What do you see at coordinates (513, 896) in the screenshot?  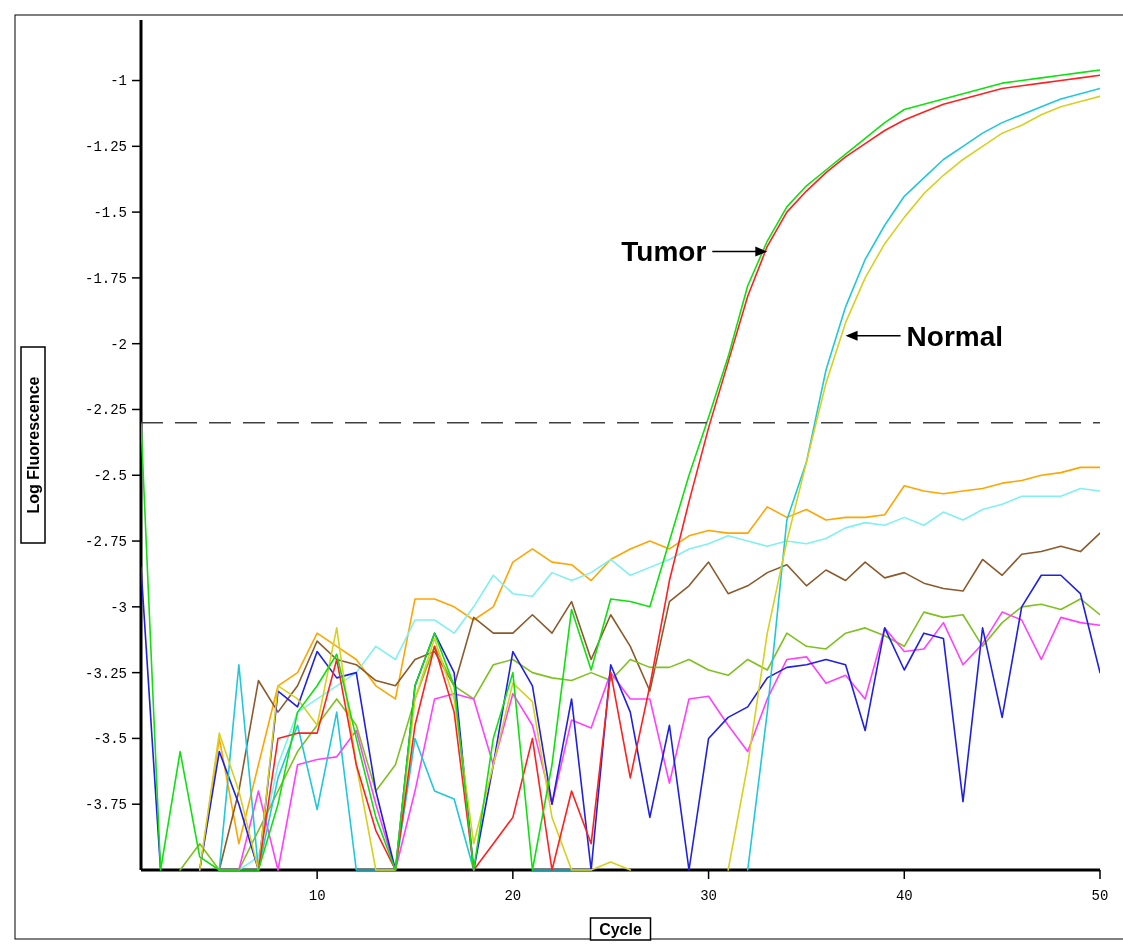 I see `x-tick-label: 20` at bounding box center [513, 896].